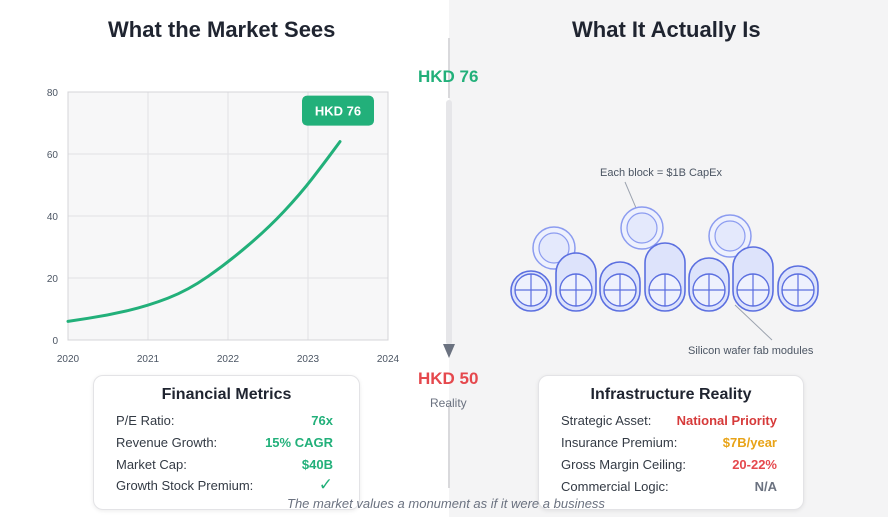 The height and width of the screenshot is (517, 888). Describe the element at coordinates (222, 29) in the screenshot. I see `left-title: What the Market Sees` at that location.